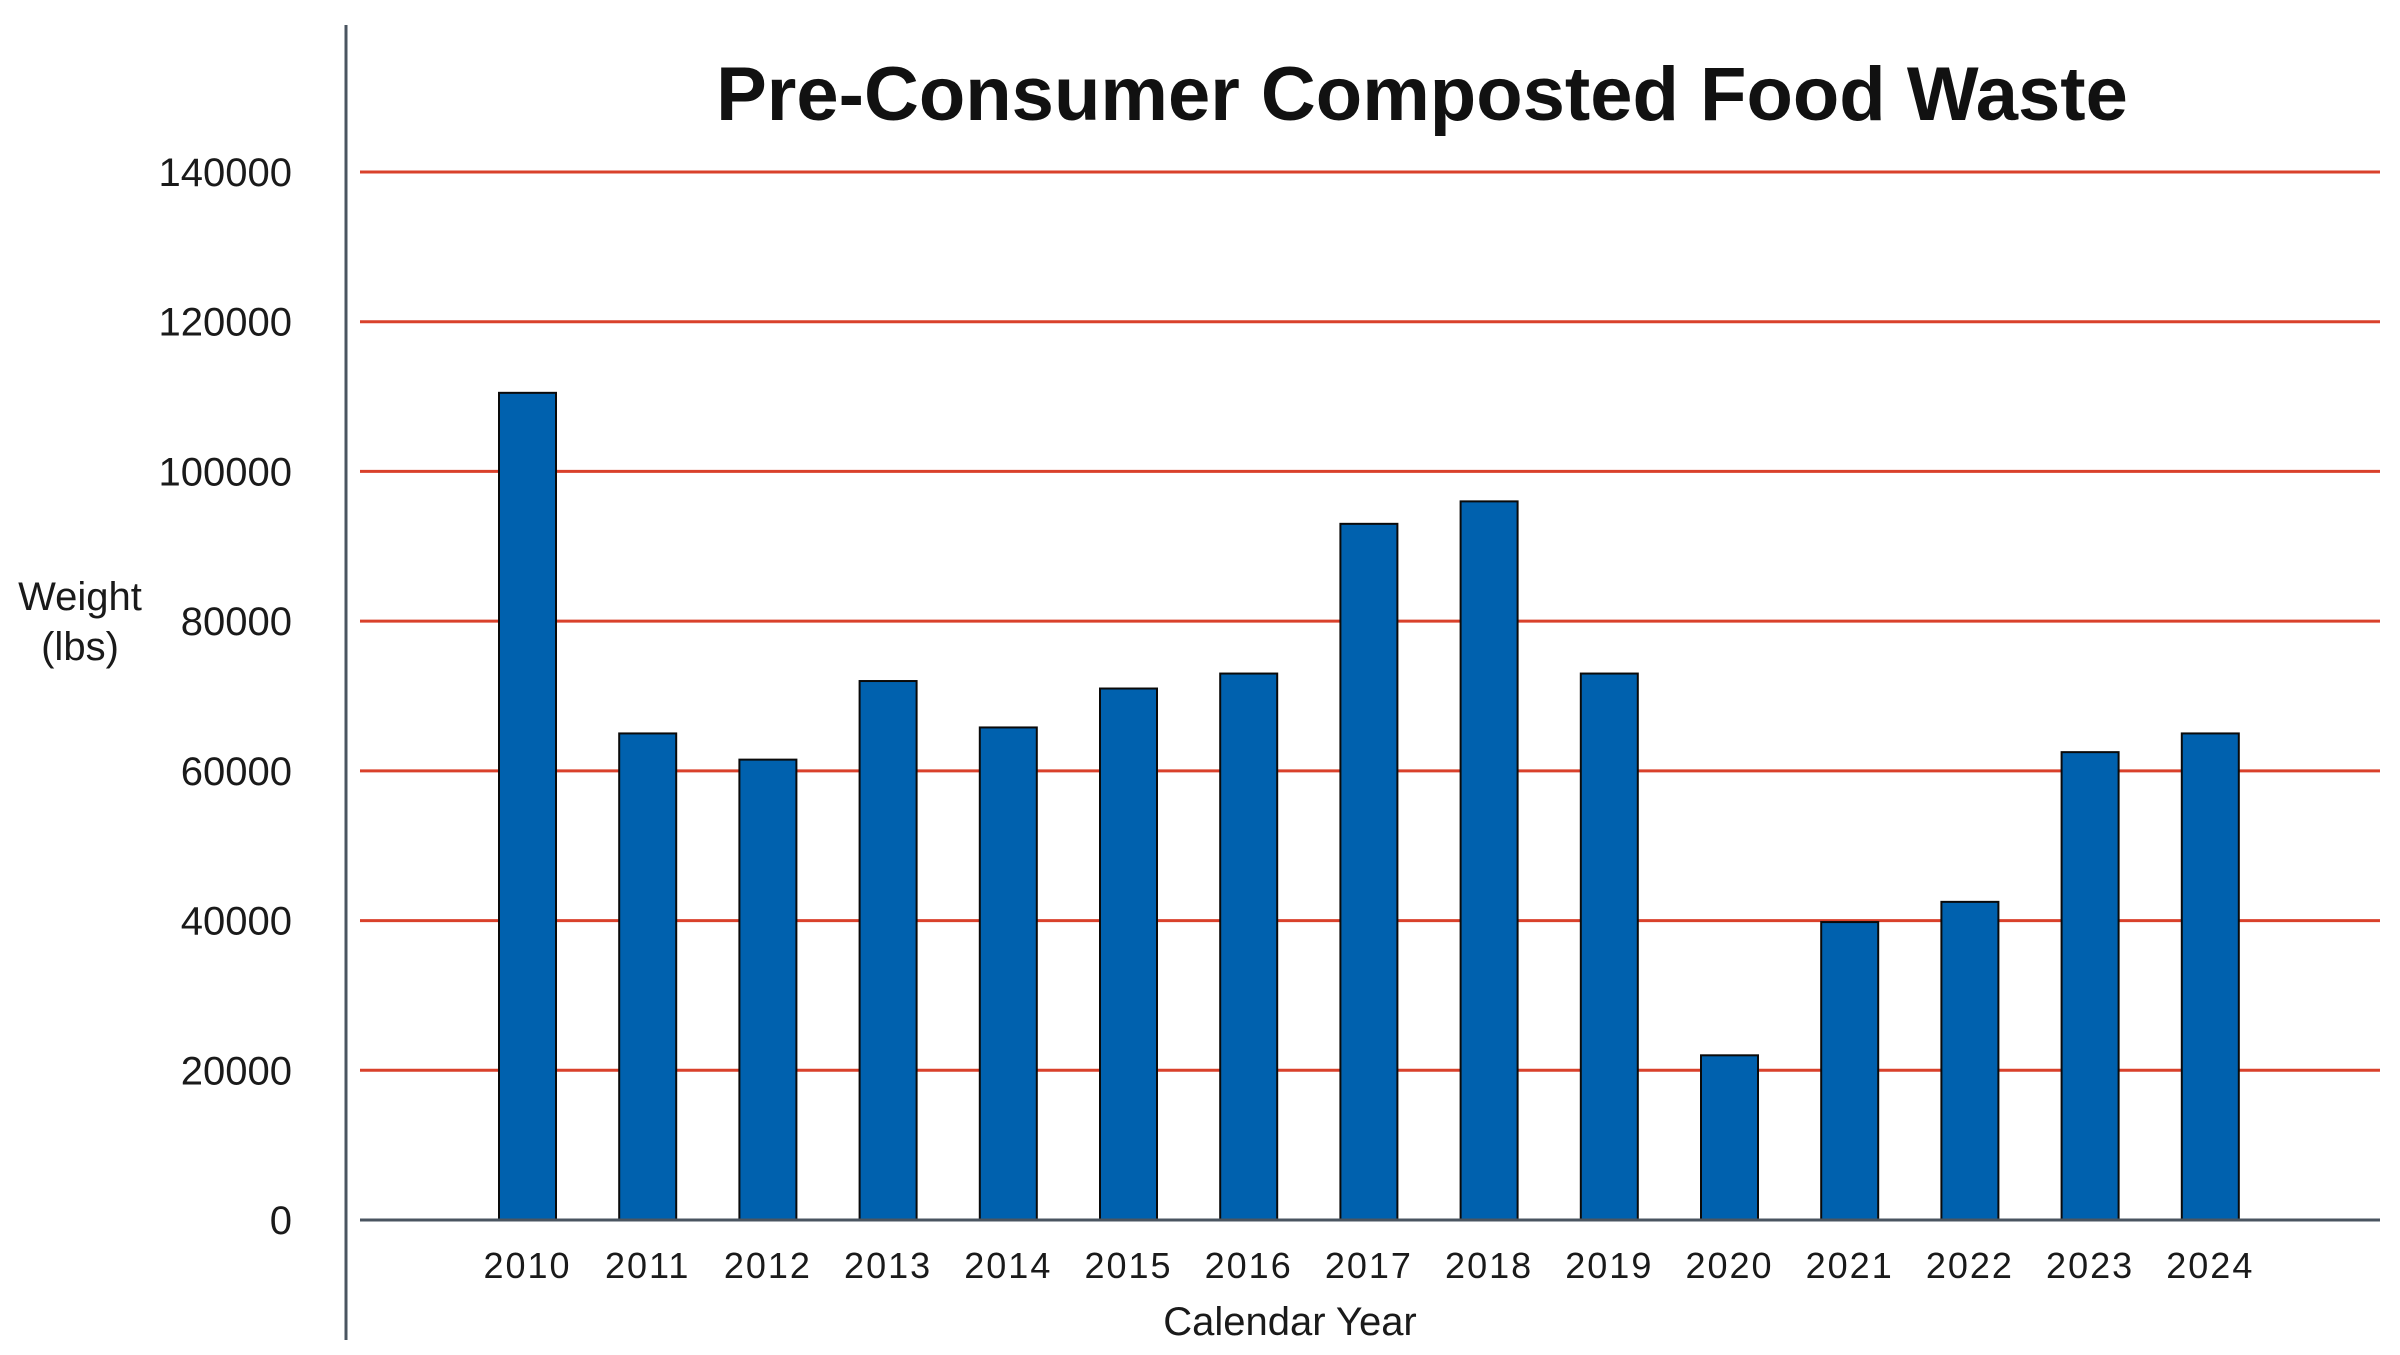 This screenshot has height=1355, width=2400. I want to click on y-tick-labels: 0 20000 40000 60000 80000 100000 120000 140000, so click(225, 697).